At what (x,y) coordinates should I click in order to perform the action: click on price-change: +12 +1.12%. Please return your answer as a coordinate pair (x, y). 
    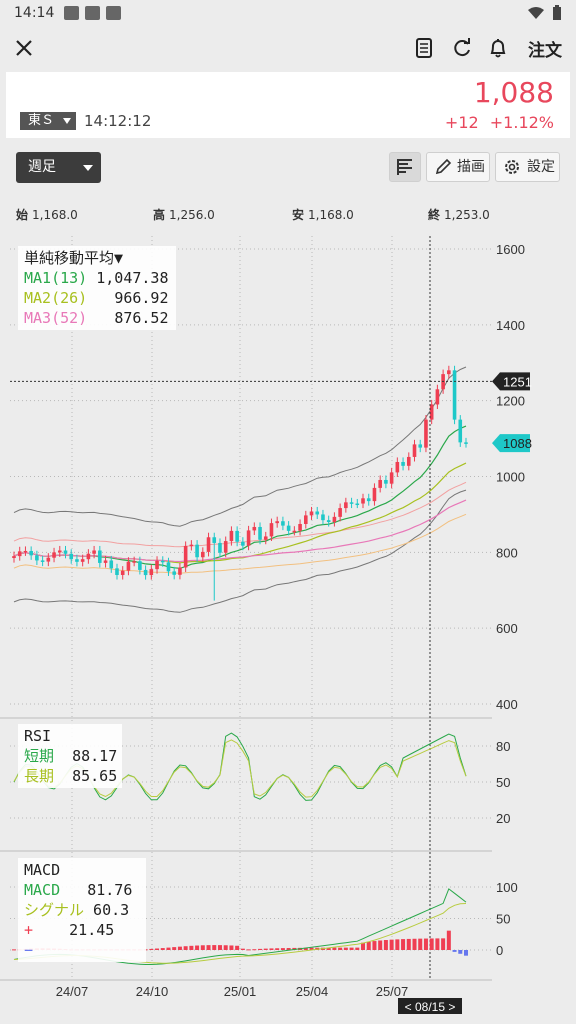
    Looking at the image, I should click on (499, 122).